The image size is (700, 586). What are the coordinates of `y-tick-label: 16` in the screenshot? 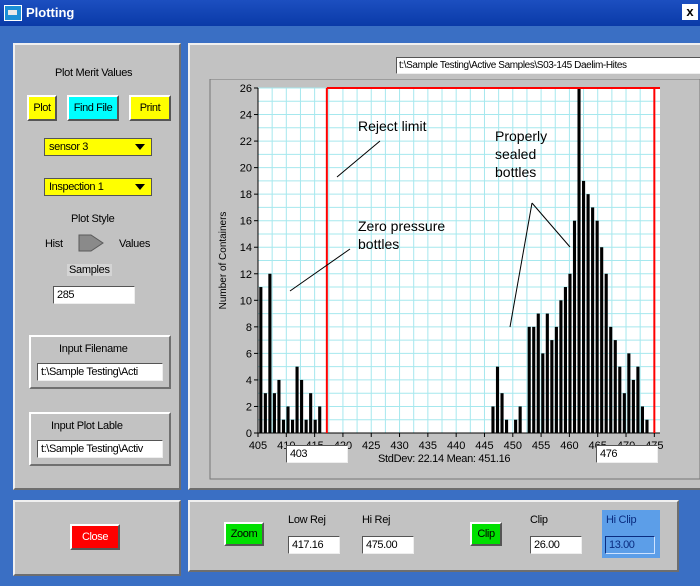 It's located at (246, 222).